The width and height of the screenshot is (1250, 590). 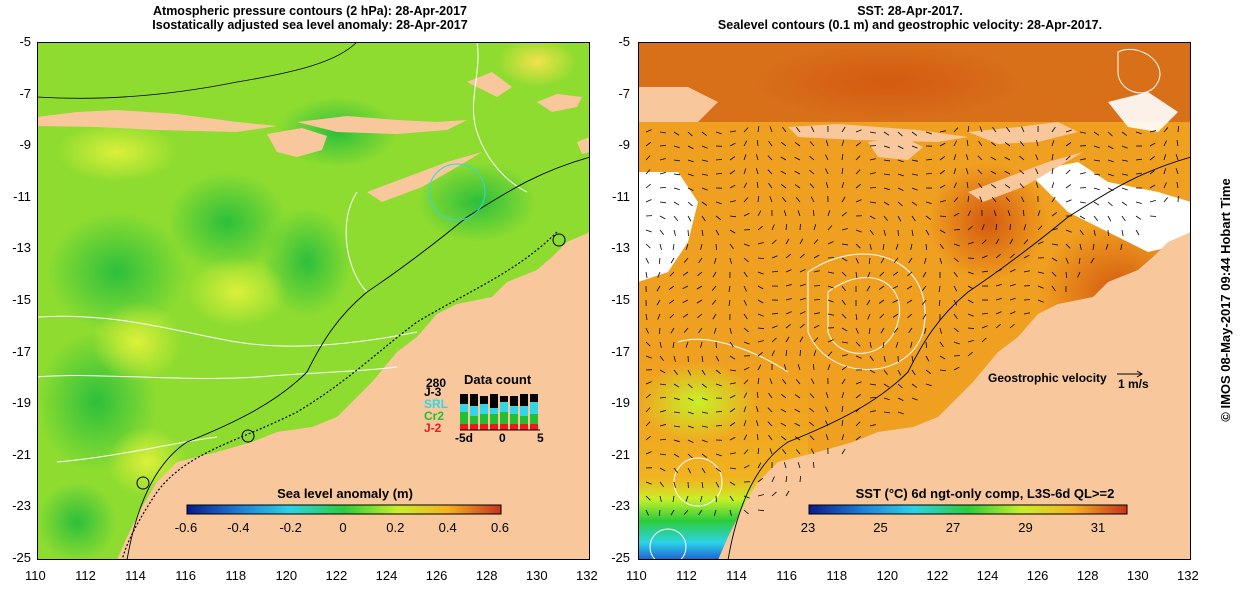 What do you see at coordinates (22, 196) in the screenshot?
I see `lat-tick-label: -11` at bounding box center [22, 196].